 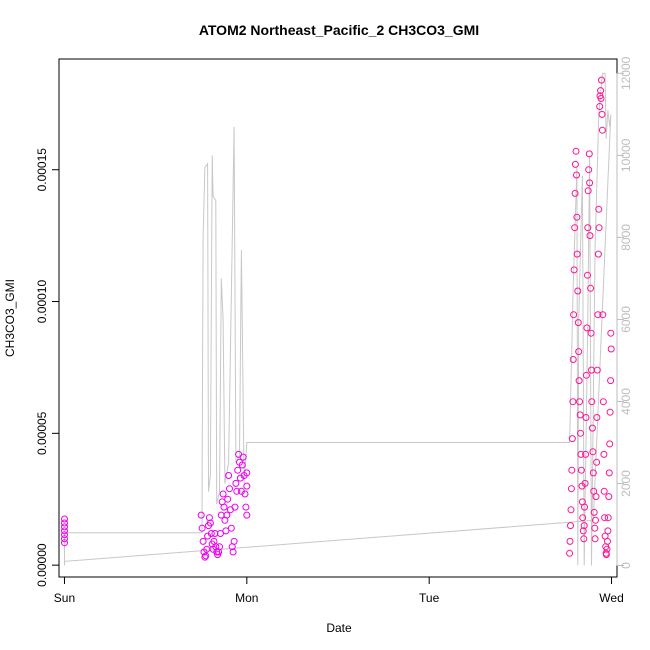 What do you see at coordinates (611, 598) in the screenshot?
I see `x-tick-label: Wed` at bounding box center [611, 598].